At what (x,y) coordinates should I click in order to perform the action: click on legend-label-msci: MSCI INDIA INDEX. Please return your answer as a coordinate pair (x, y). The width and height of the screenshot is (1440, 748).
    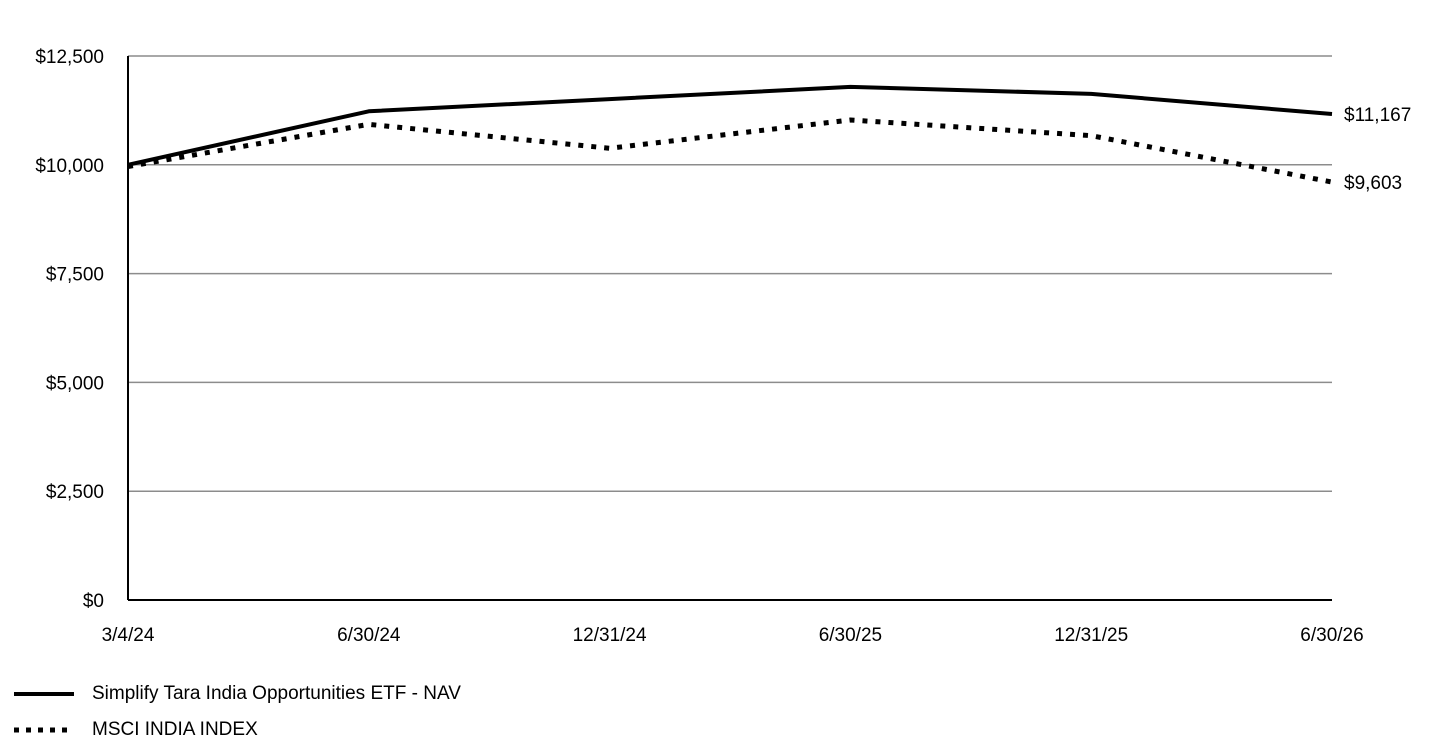
    Looking at the image, I should click on (175, 729).